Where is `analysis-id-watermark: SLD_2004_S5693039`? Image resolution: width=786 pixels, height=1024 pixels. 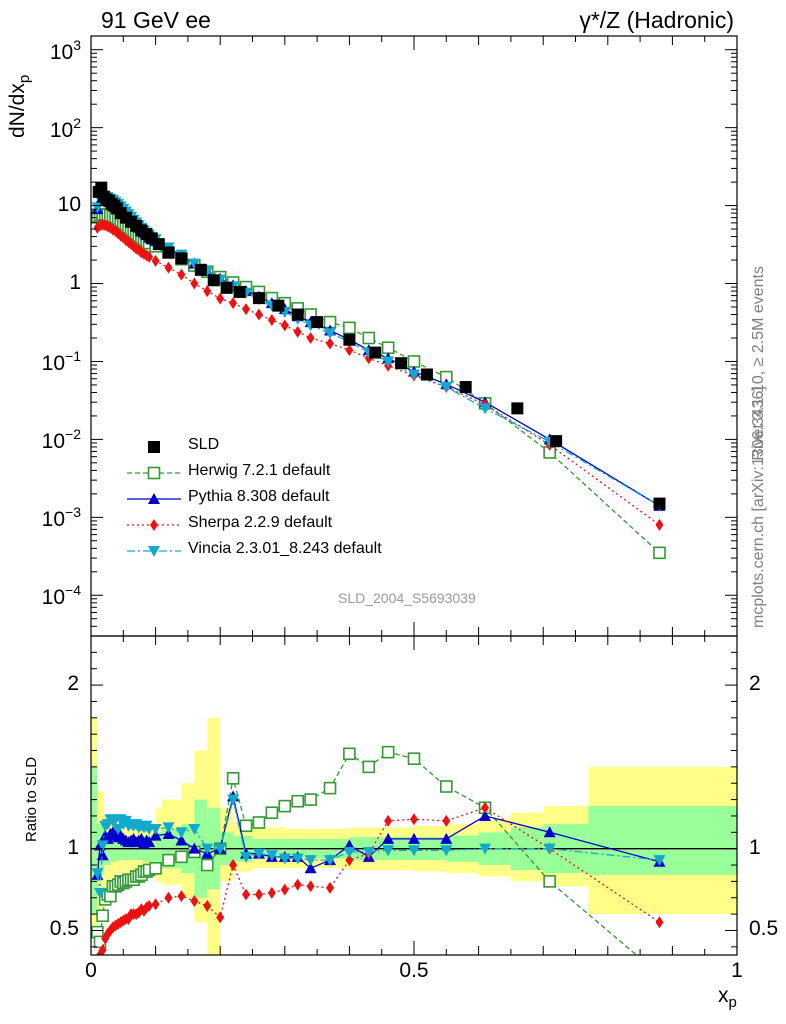 analysis-id-watermark: SLD_2004_S5693039 is located at coordinates (407, 598).